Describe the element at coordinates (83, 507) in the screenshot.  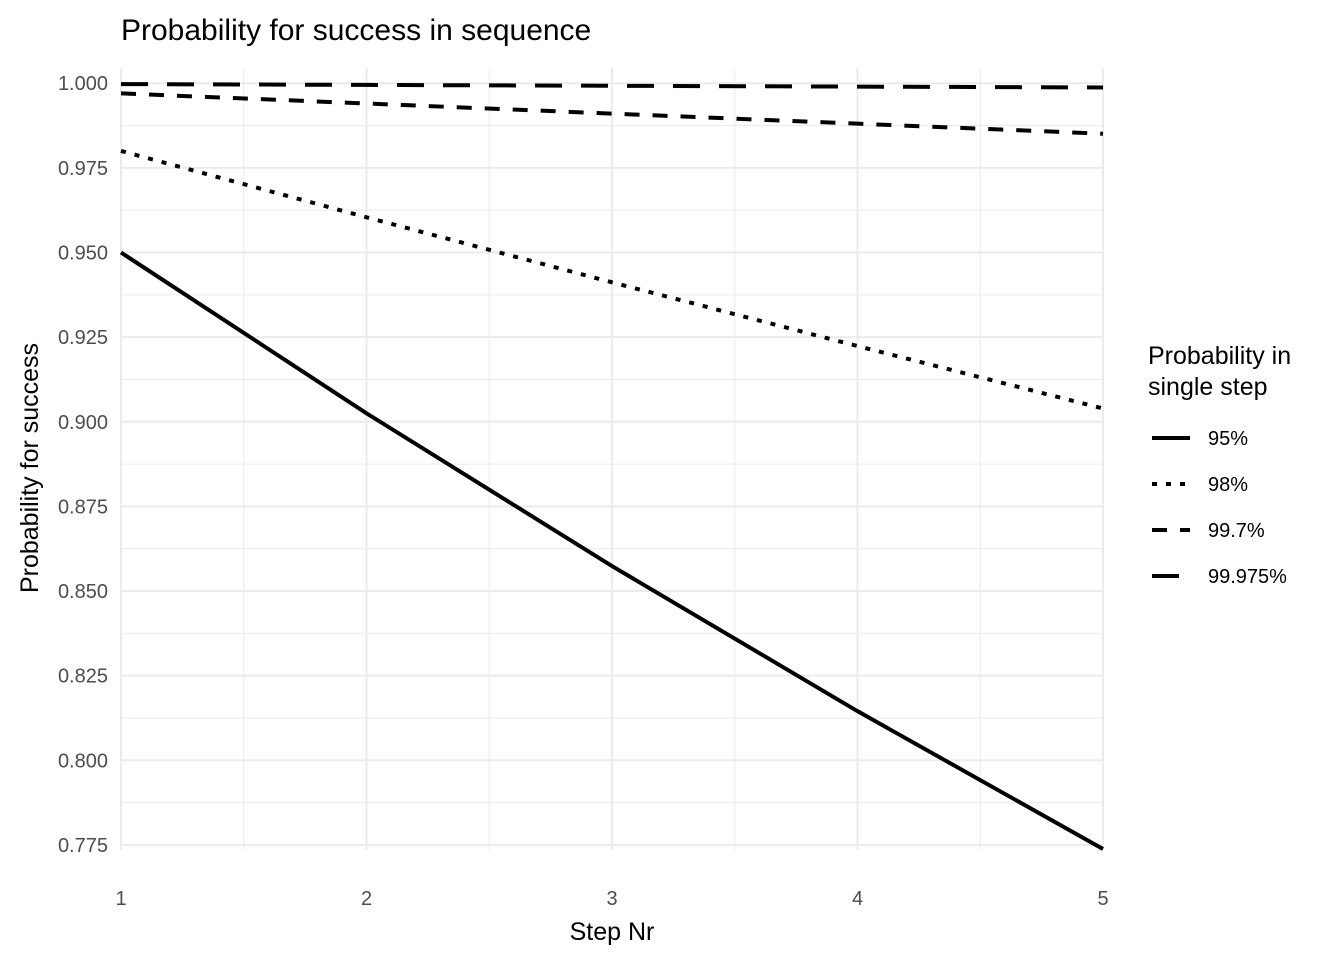
I see `y-tick-label: 0.875` at that location.